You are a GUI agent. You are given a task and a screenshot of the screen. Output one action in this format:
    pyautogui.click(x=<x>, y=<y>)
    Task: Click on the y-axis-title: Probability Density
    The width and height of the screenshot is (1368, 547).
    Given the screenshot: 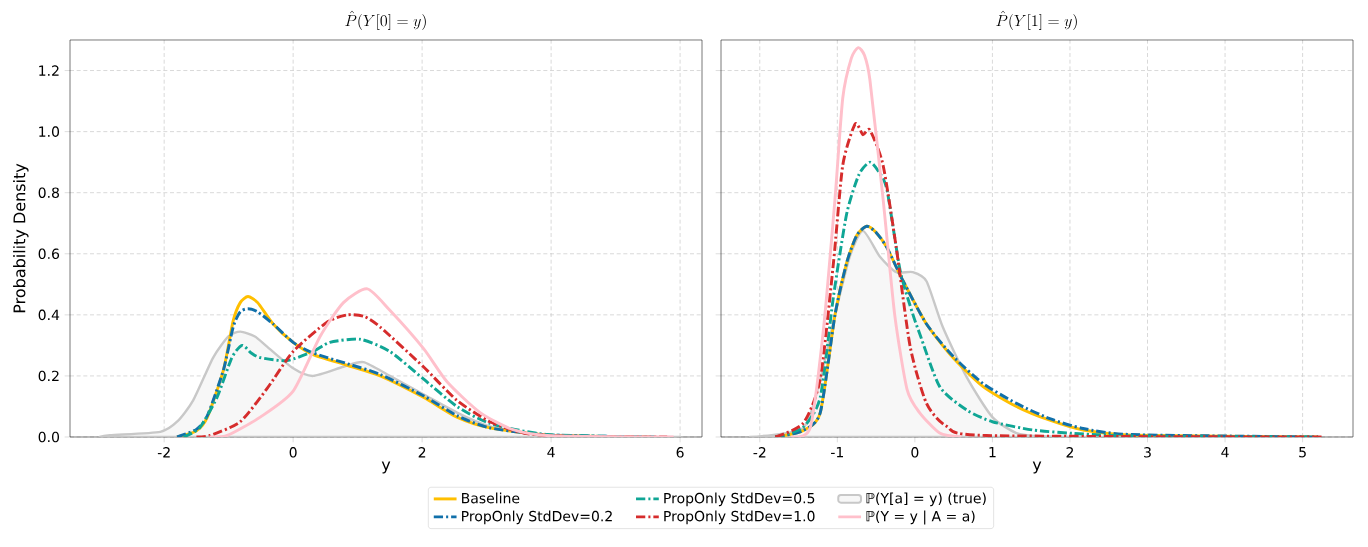 What is the action you would take?
    pyautogui.click(x=21, y=238)
    